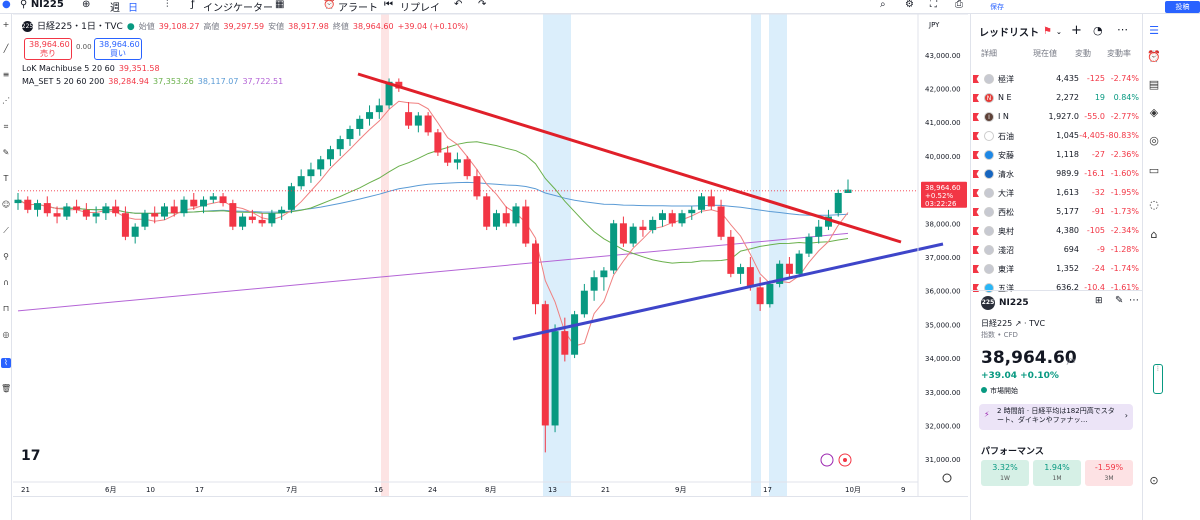 This screenshot has width=1200, height=520. Describe the element at coordinates (1076, 30) in the screenshot. I see `add-symbol-icon: +` at that location.